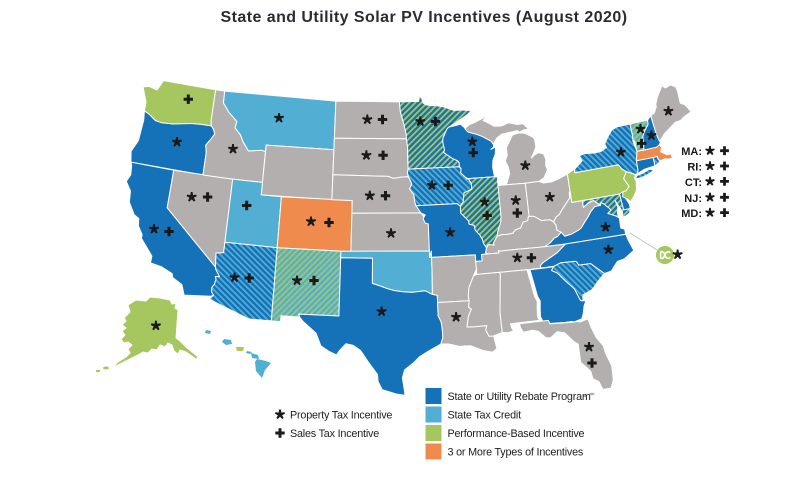 Image resolution: width=793 pixels, height=483 pixels. Describe the element at coordinates (516, 452) in the screenshot. I see `svg-text: 3 or More Types of Incentives` at that location.